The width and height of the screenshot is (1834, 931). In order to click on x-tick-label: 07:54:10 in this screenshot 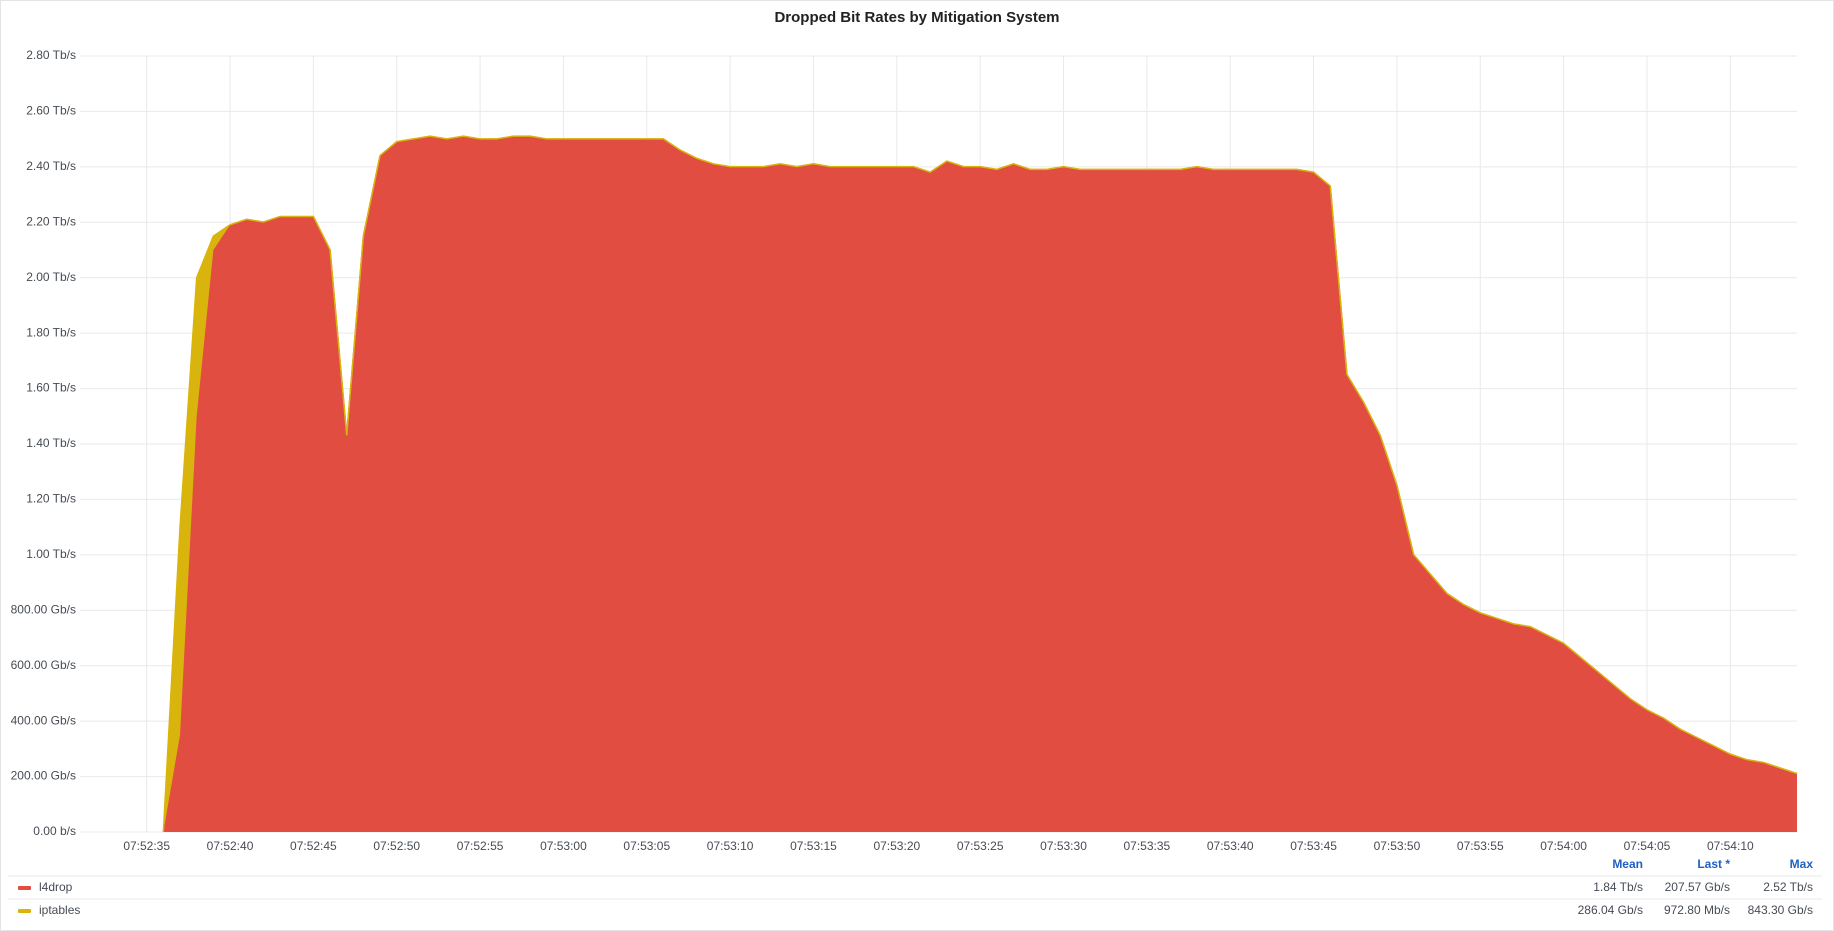, I will do `click(1730, 846)`.